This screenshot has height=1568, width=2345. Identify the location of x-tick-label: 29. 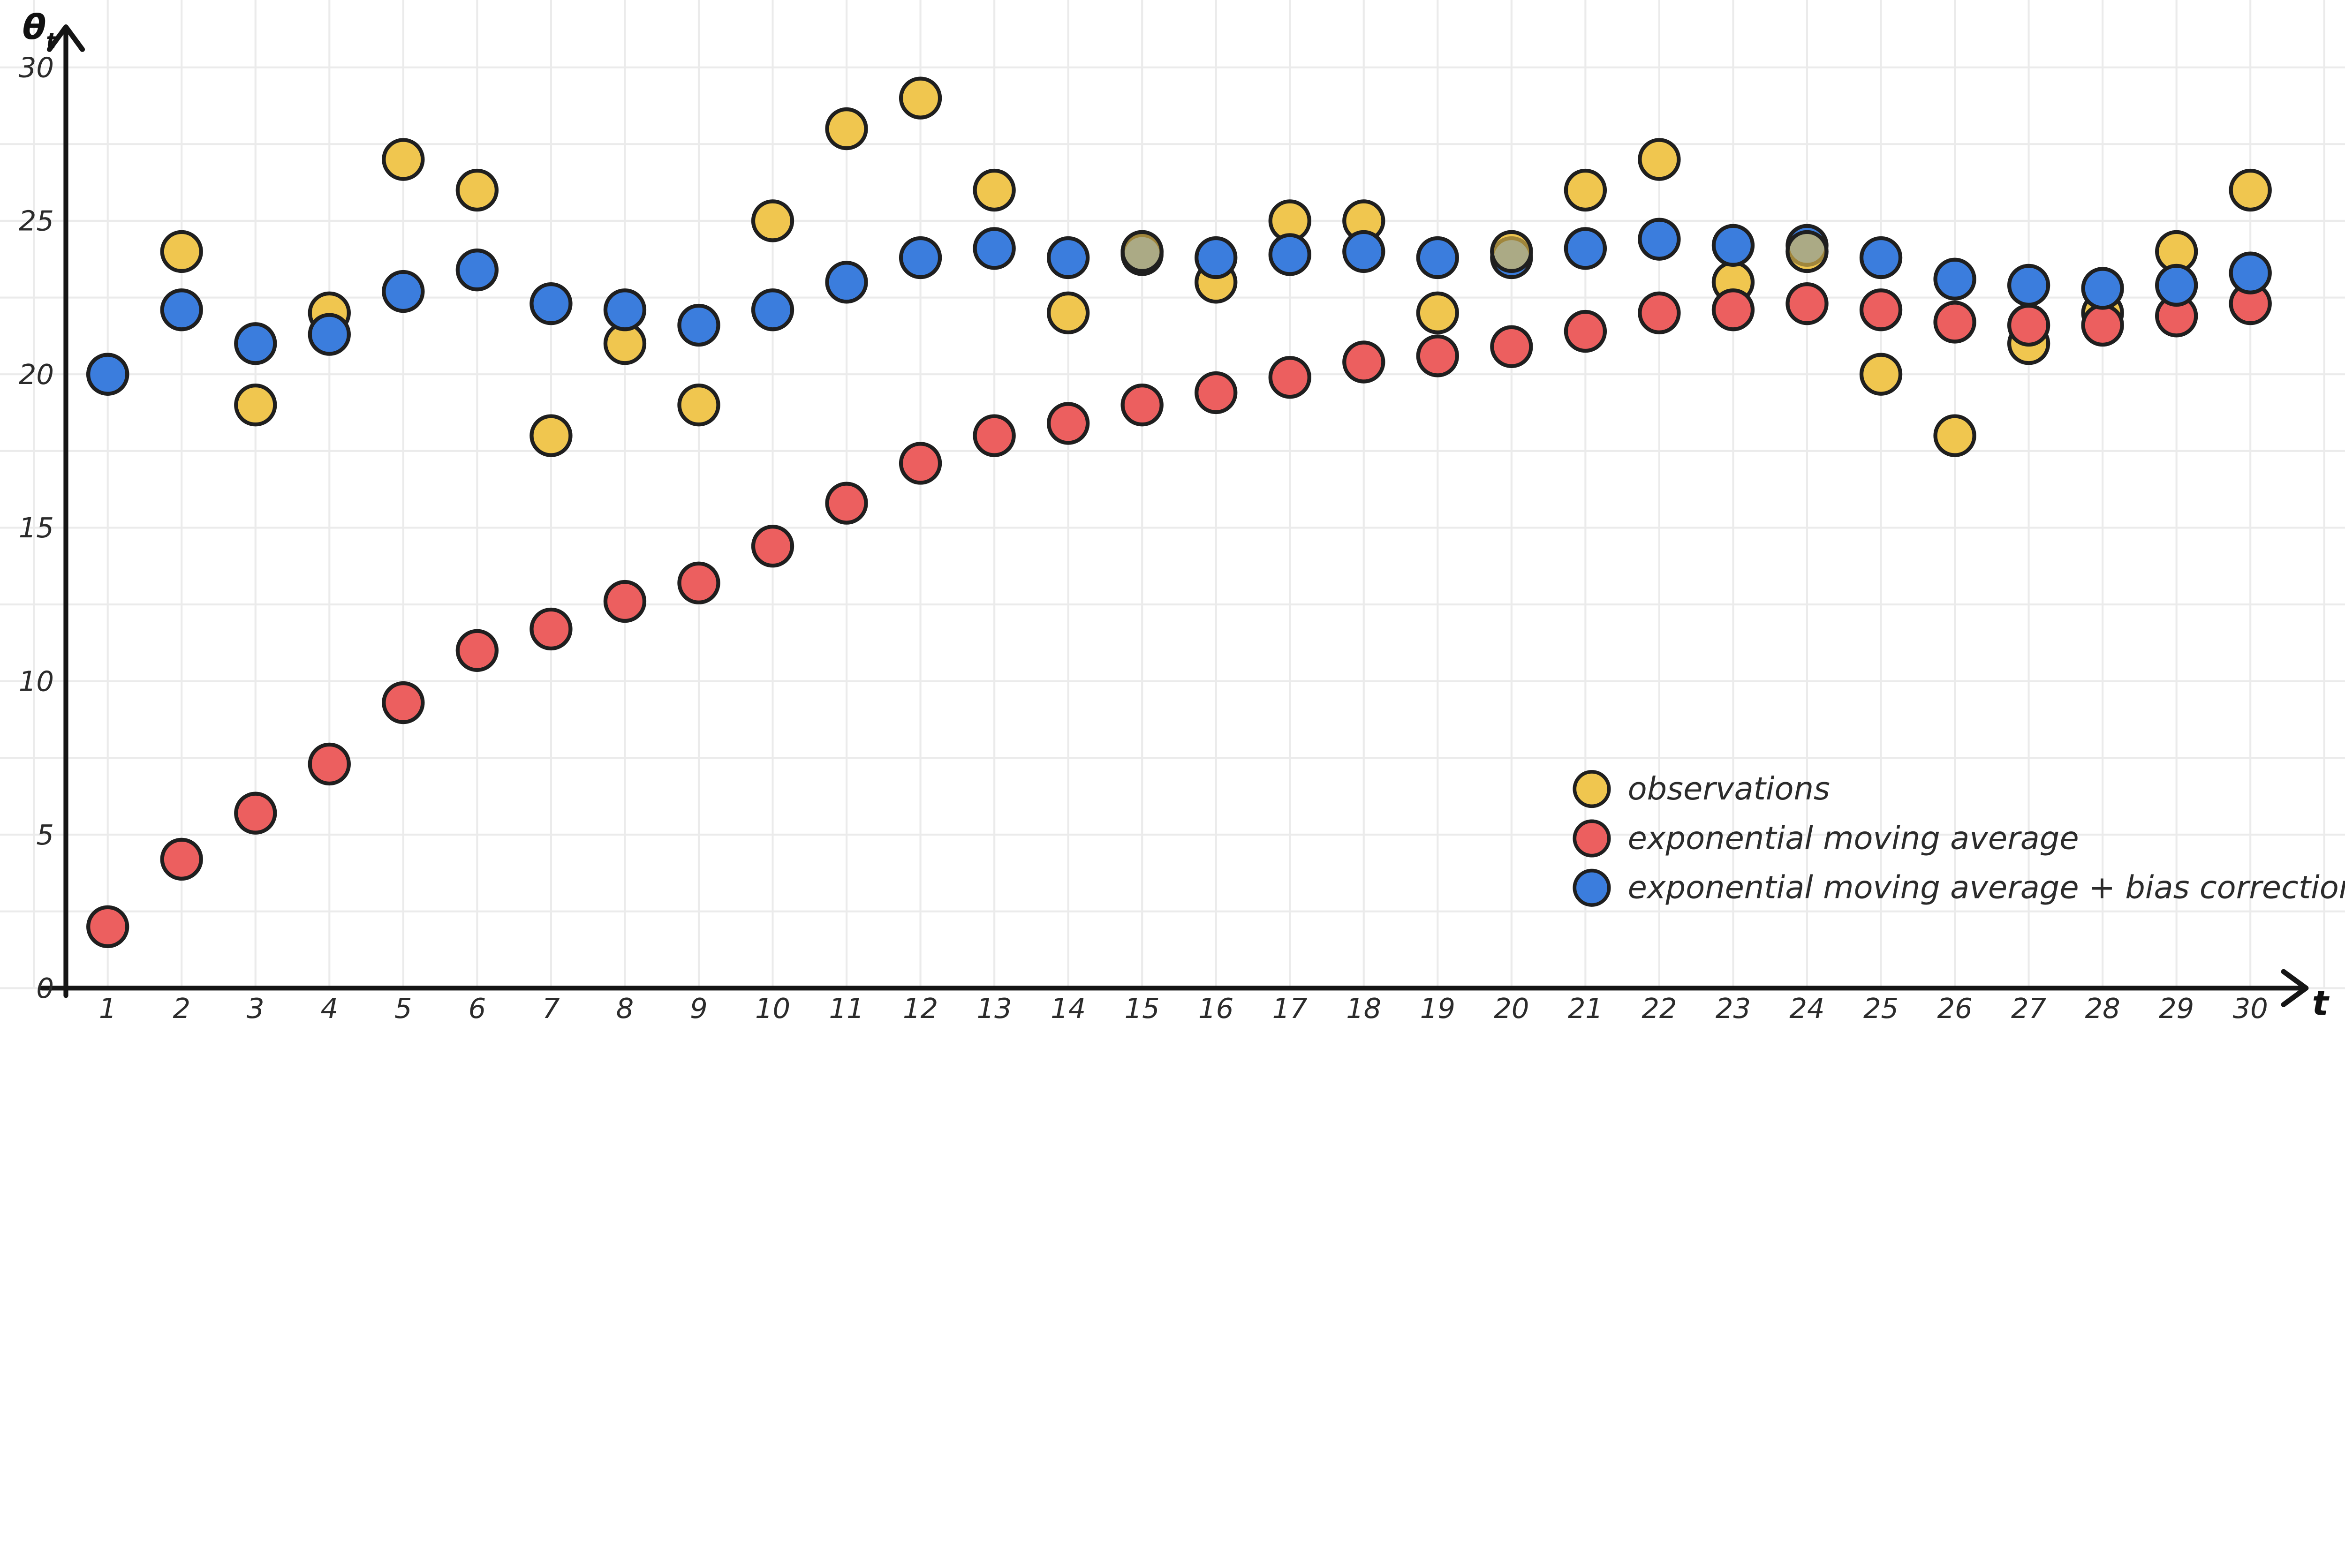
(2176, 1008).